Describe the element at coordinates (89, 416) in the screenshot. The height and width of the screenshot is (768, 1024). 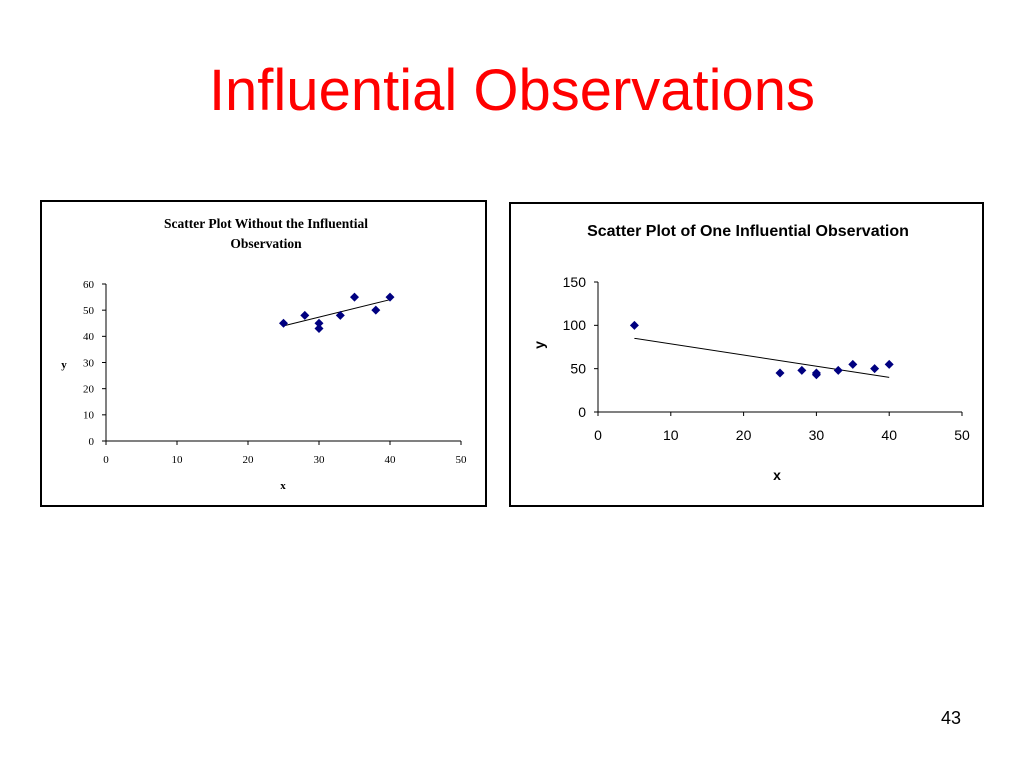
I see `y-tick-label: 10` at that location.